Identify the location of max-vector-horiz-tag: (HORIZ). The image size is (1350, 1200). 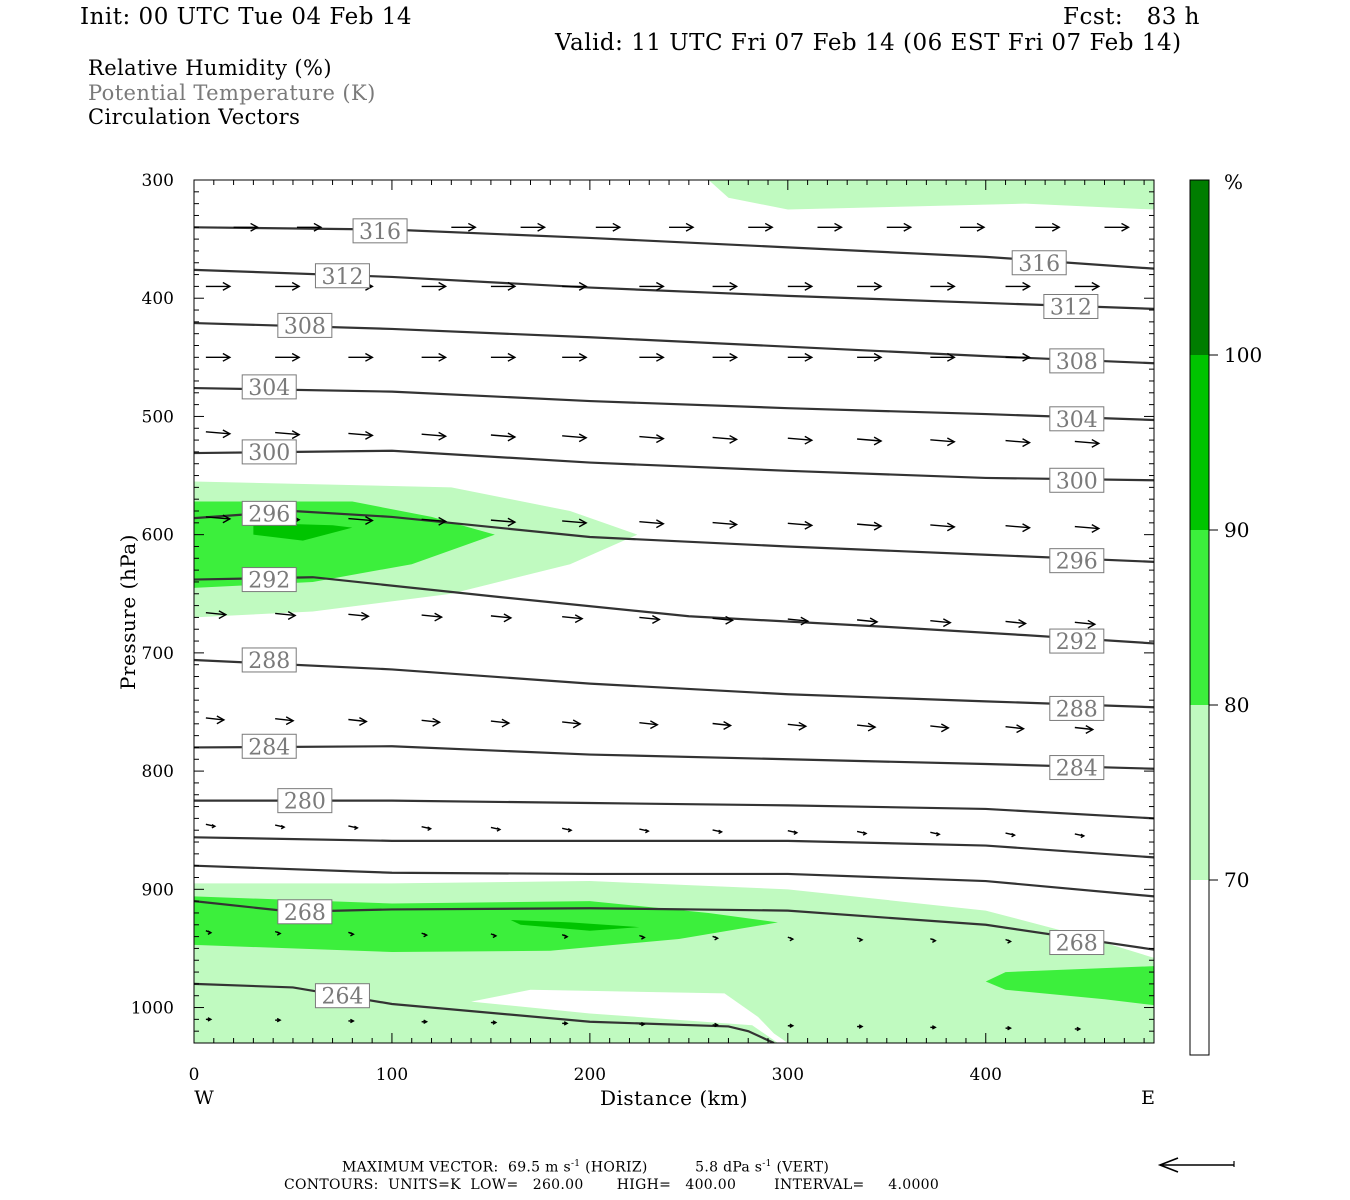
(616, 1167).